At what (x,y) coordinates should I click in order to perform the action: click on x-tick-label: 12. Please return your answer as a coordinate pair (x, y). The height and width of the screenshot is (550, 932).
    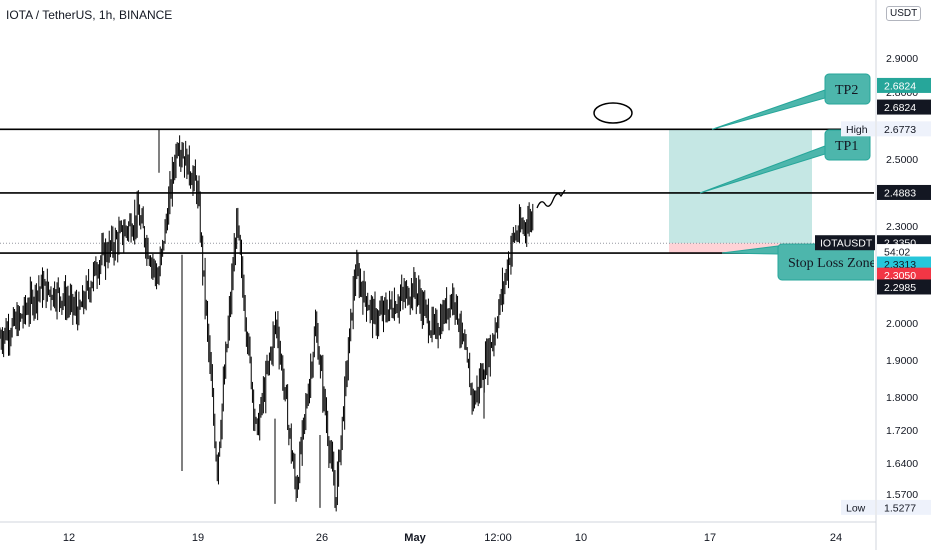
    Looking at the image, I should click on (69, 538).